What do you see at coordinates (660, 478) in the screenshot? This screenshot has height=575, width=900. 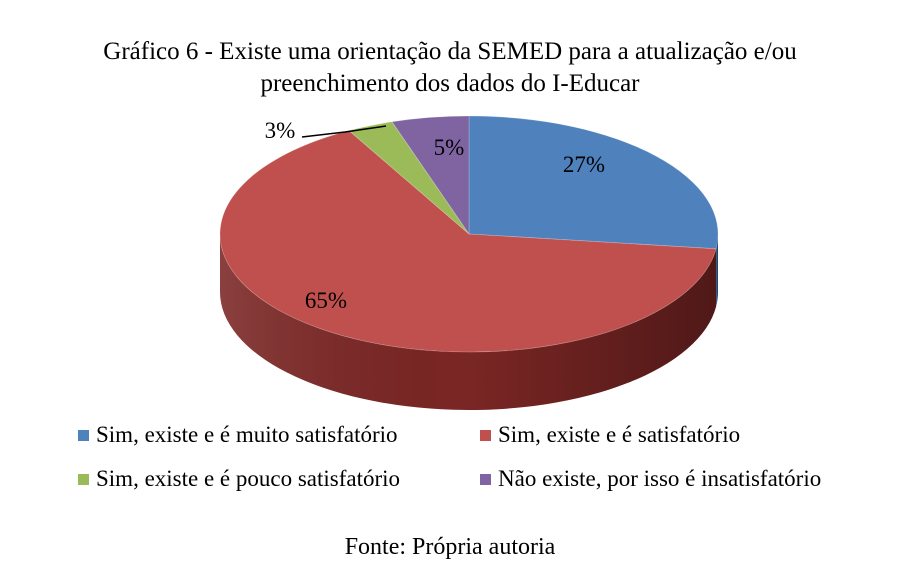 I see `legend-label: Não existe, por isso é insatisfatório` at bounding box center [660, 478].